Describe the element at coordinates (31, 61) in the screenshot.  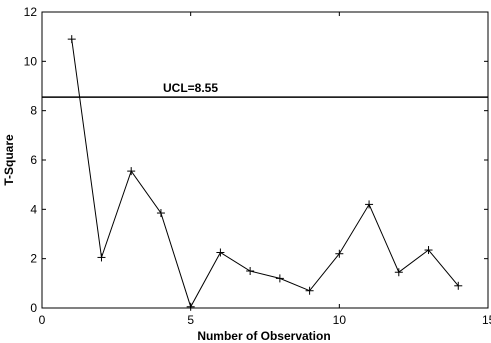
I see `y-tick-label: 10` at that location.